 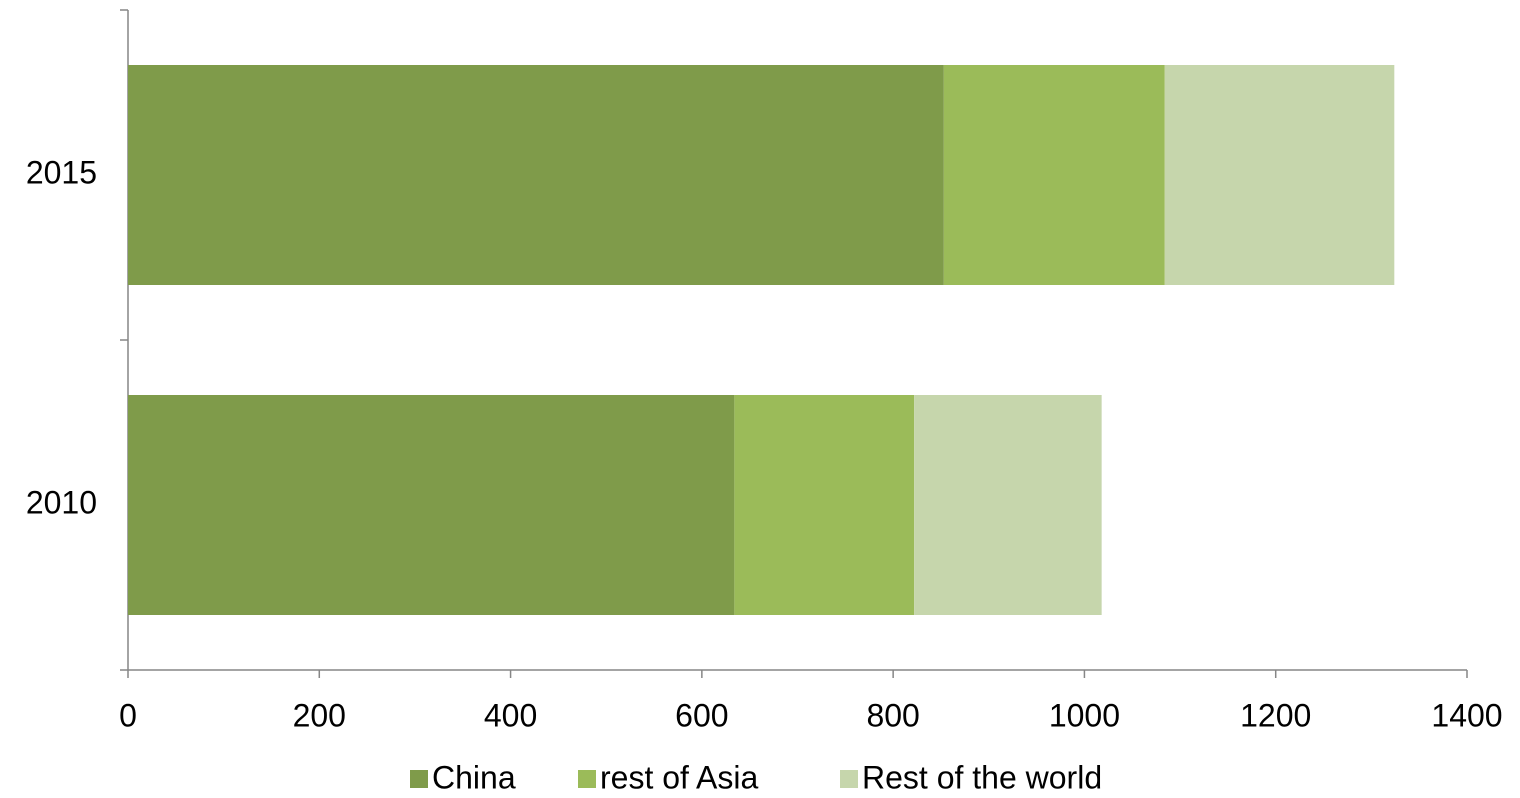 I want to click on x-tick-label: 600, so click(x=701, y=715).